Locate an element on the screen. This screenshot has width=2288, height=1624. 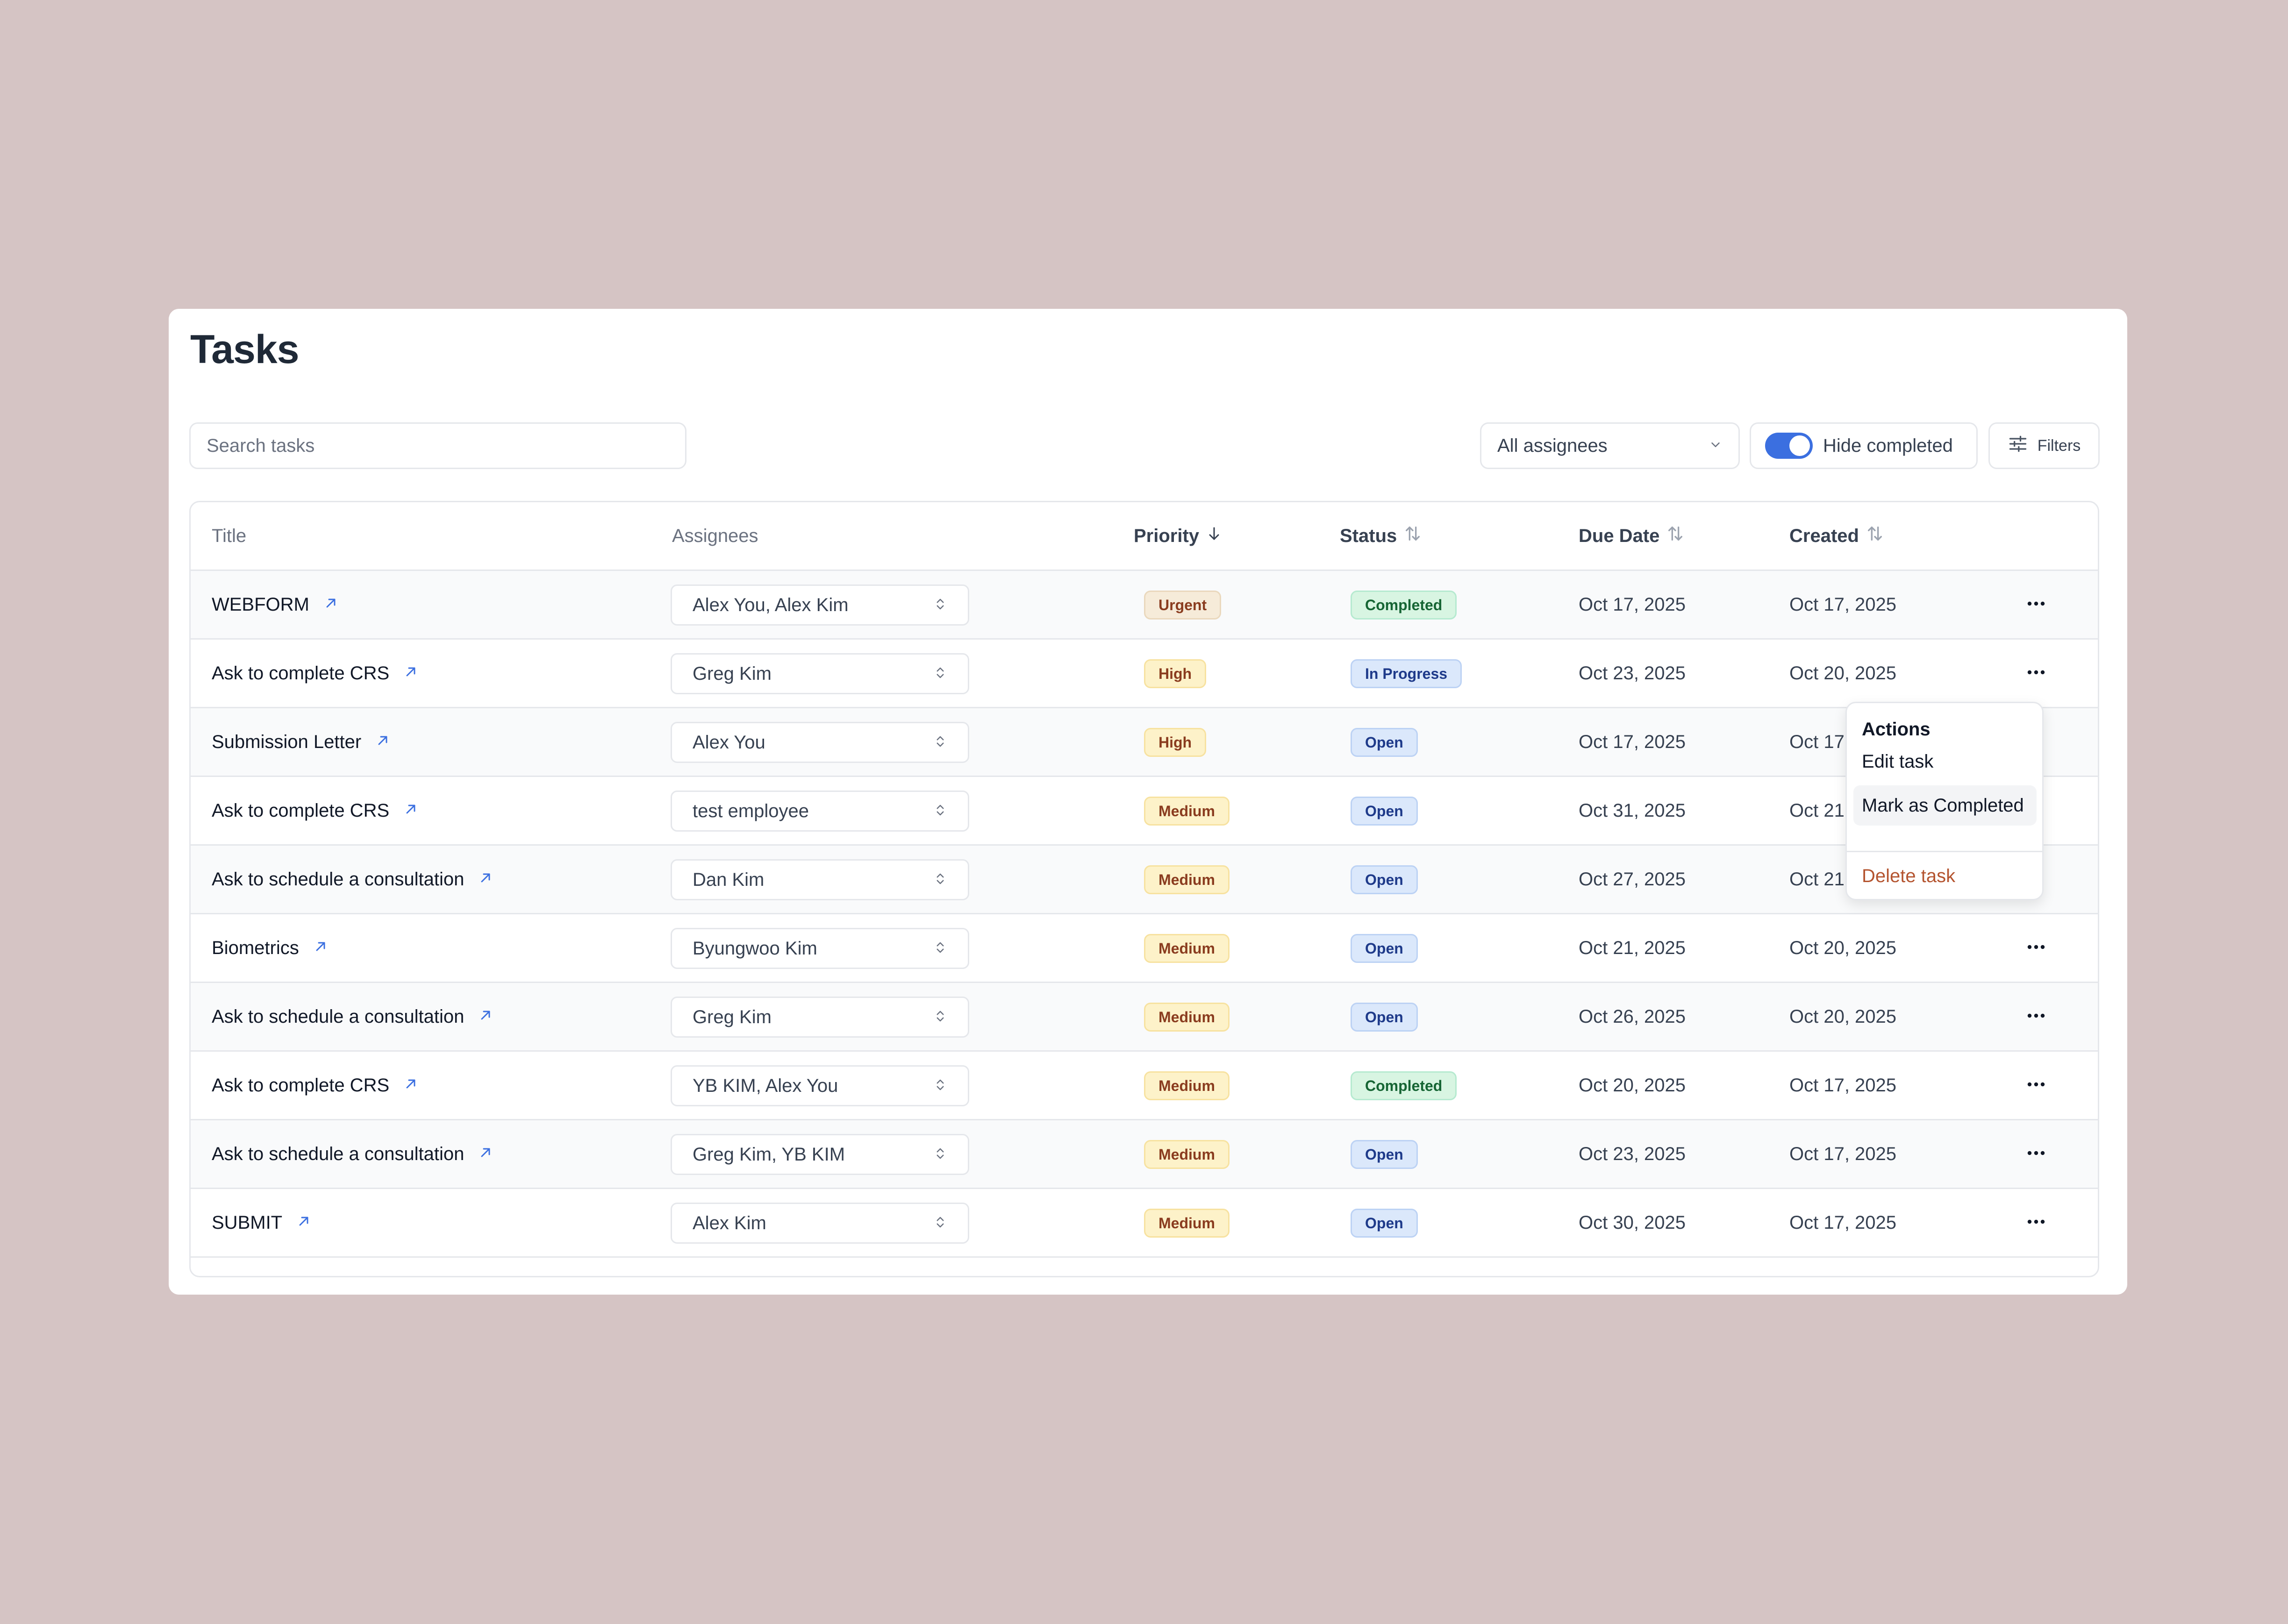
header-priority-label: Priority is located at coordinates (1167, 535).